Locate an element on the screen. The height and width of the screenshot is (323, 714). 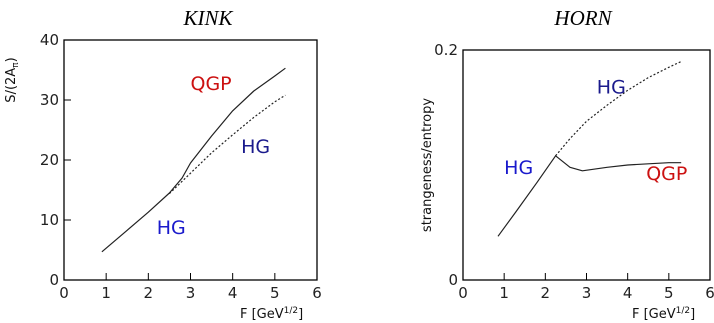
horn-x-tick-label: 3 is located at coordinates (587, 293).